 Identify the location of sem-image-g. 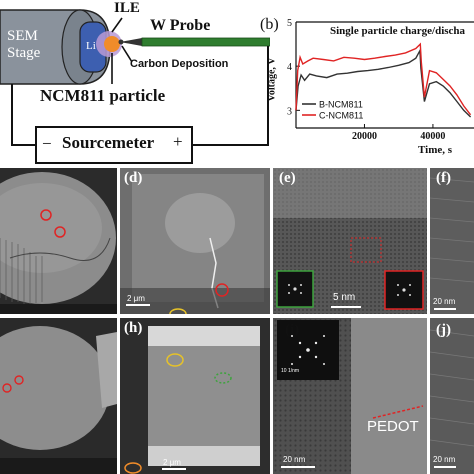
(58, 396).